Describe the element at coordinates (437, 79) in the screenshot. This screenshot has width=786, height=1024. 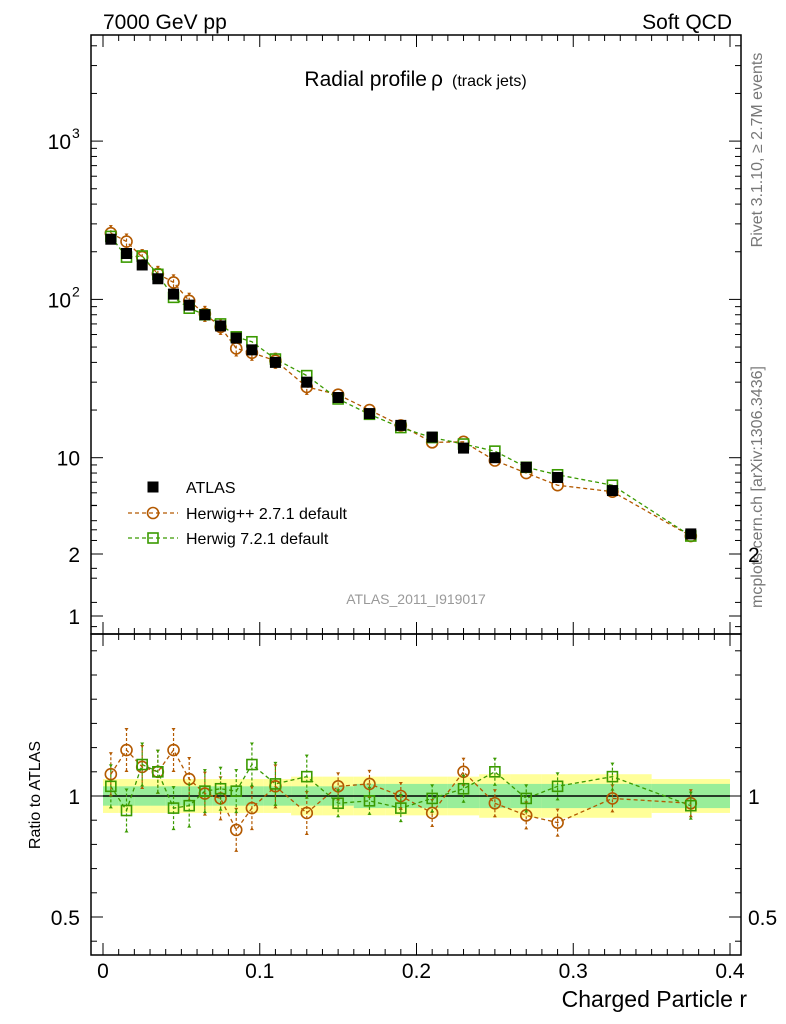
I see `chart-title-symbol: ρ` at that location.